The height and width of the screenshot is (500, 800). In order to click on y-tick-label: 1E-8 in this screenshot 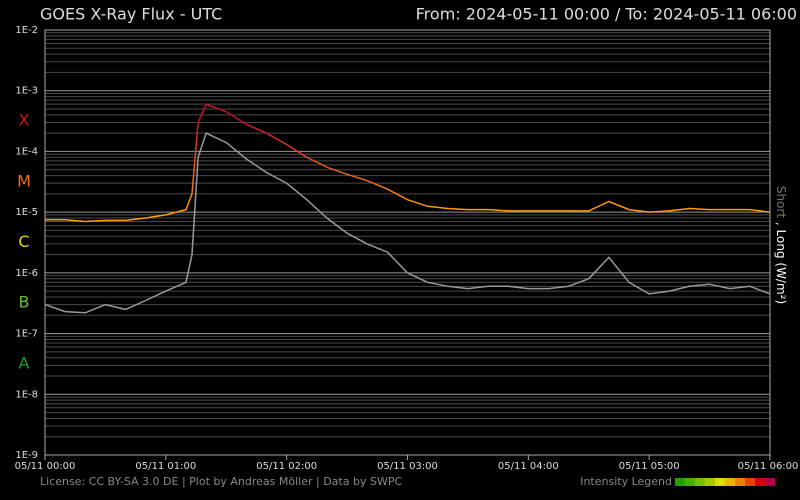, I will do `click(26, 394)`.